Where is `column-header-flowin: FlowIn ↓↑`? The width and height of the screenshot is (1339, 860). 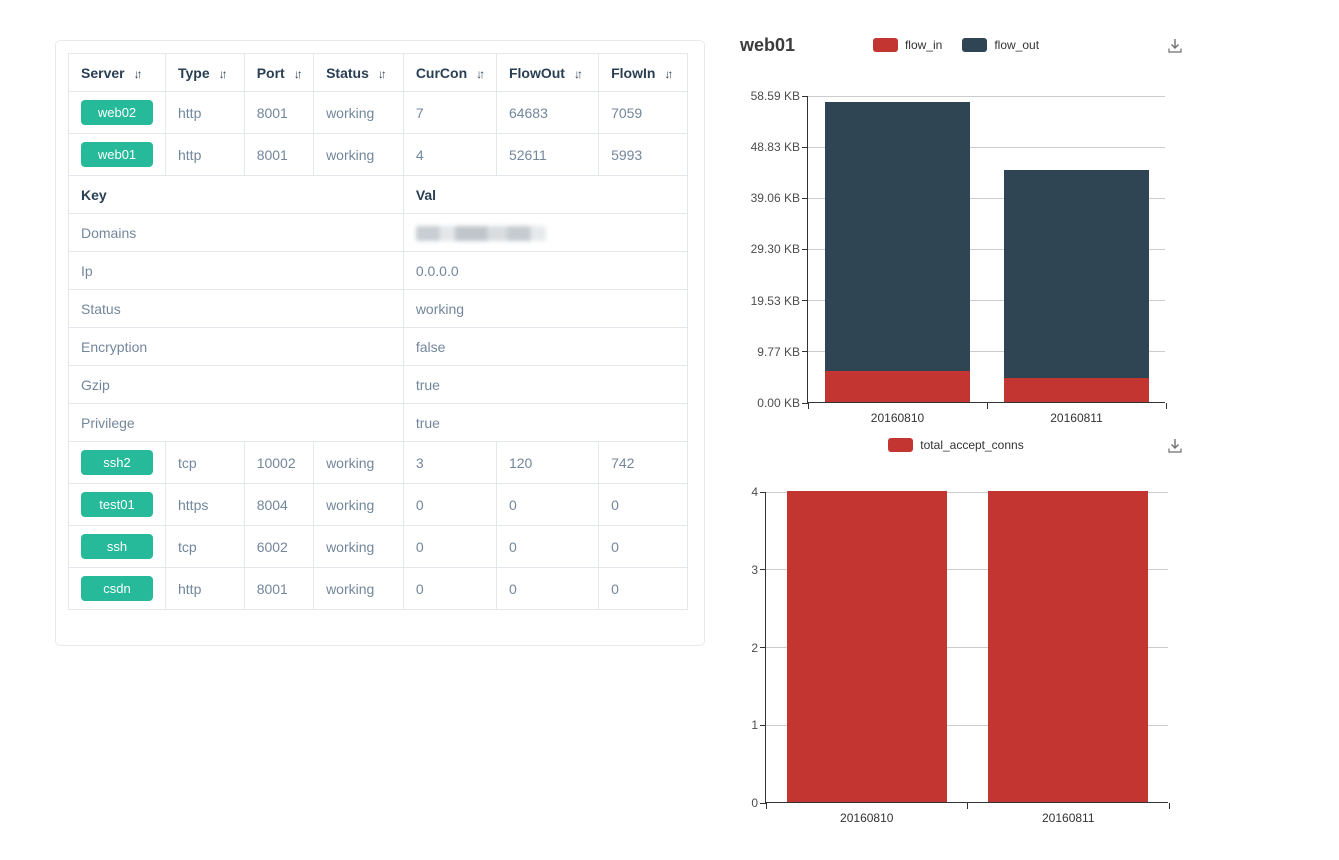
column-header-flowin: FlowIn ↓↑ is located at coordinates (643, 72).